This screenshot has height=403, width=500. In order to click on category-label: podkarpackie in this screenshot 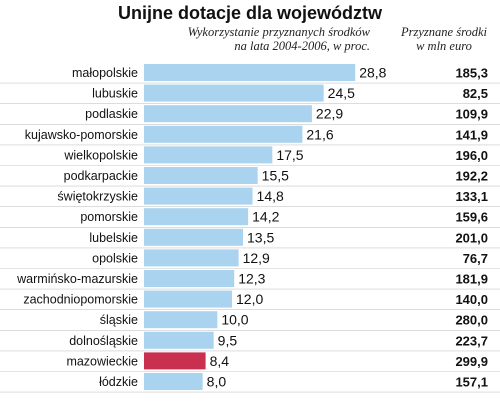, I will do `click(101, 176)`.